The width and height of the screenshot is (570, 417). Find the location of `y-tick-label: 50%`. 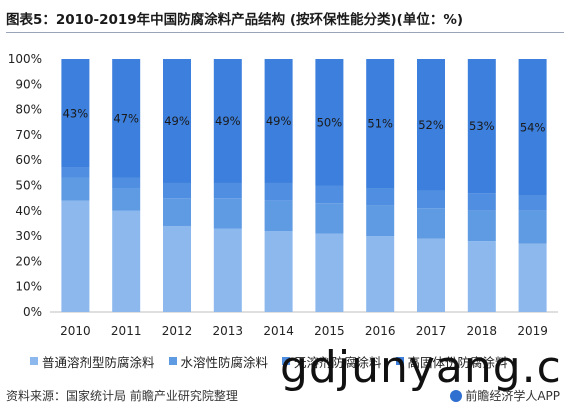

y-tick-label: 50% is located at coordinates (28, 186).